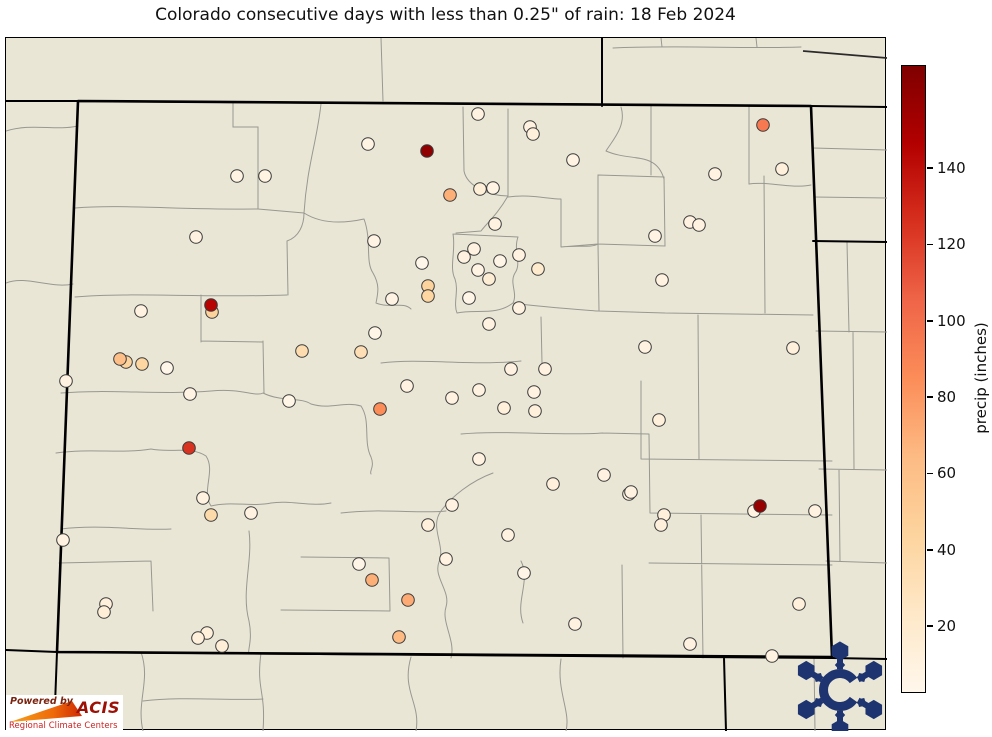 This screenshot has width=992, height=737. I want to click on acis-swoosh-icon, so click(46, 711).